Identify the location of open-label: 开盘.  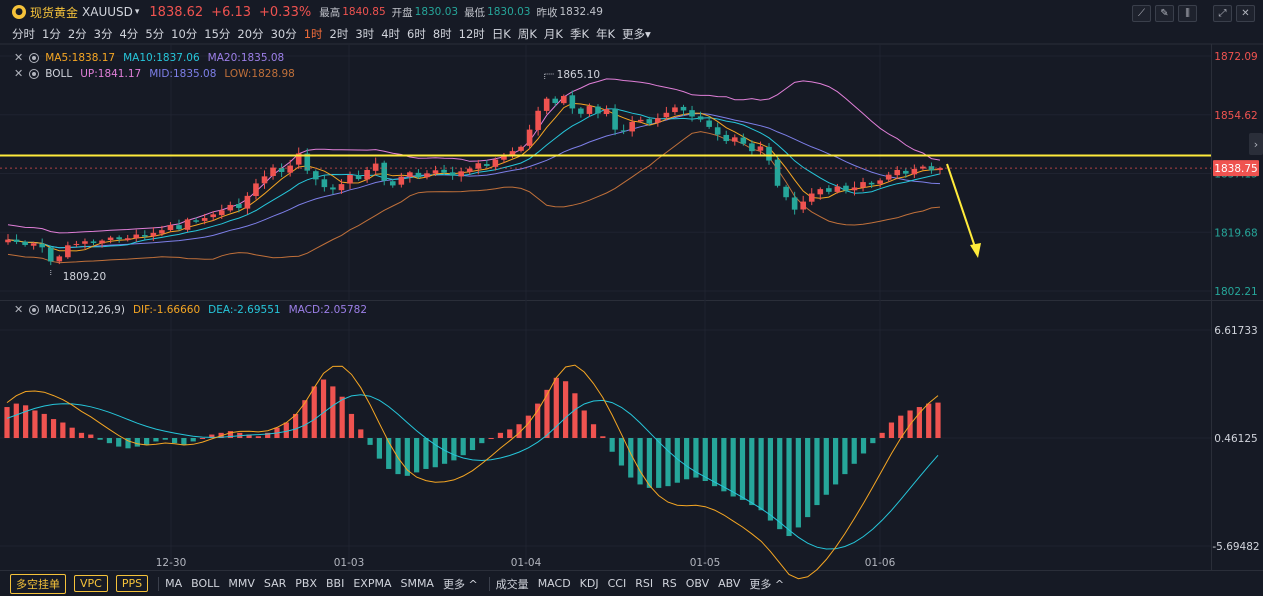
(402, 12).